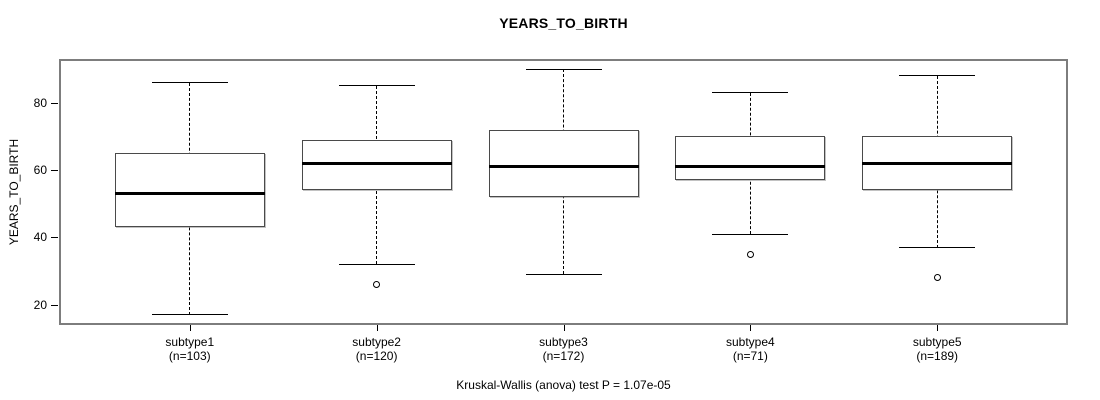 The height and width of the screenshot is (400, 1100). I want to click on x-axis-group-label: subtype3 (n=172), so click(564, 349).